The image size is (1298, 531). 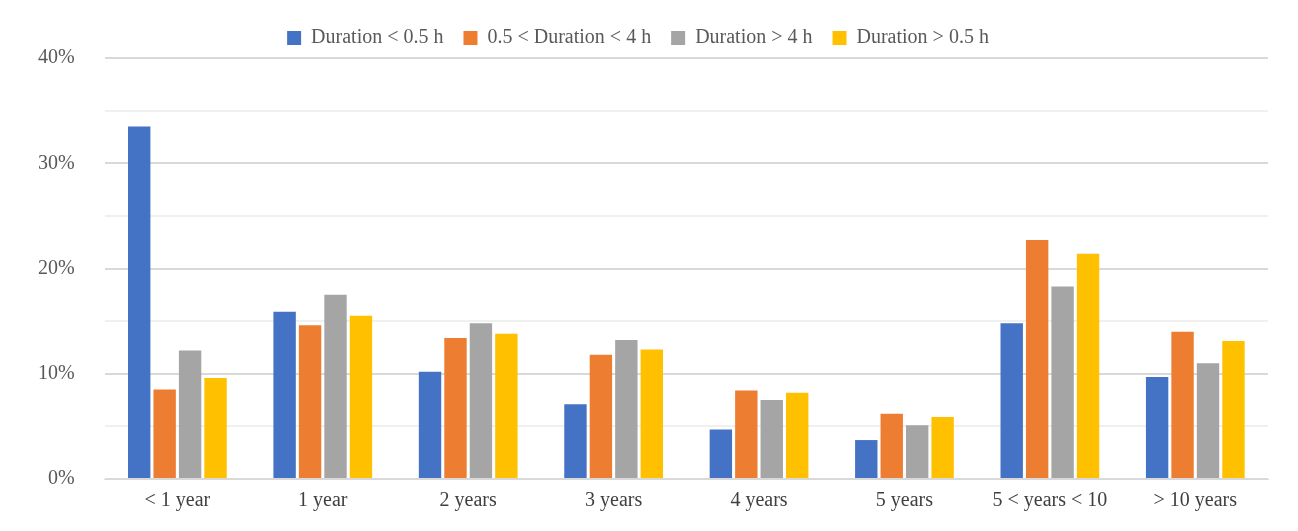 What do you see at coordinates (377, 36) in the screenshot?
I see `legend-label: Duration < 0.5 h` at bounding box center [377, 36].